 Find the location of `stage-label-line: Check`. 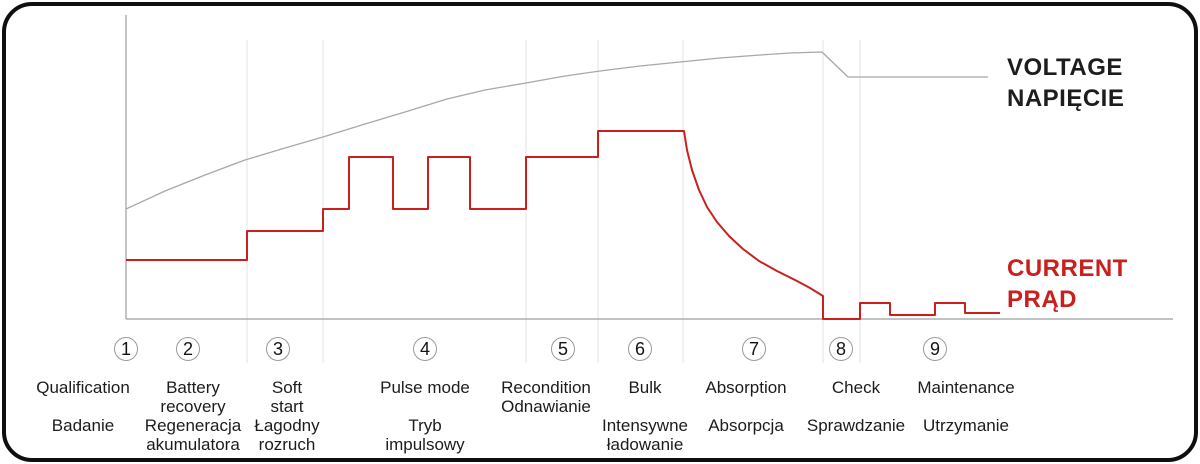

stage-label-line: Check is located at coordinates (856, 387).